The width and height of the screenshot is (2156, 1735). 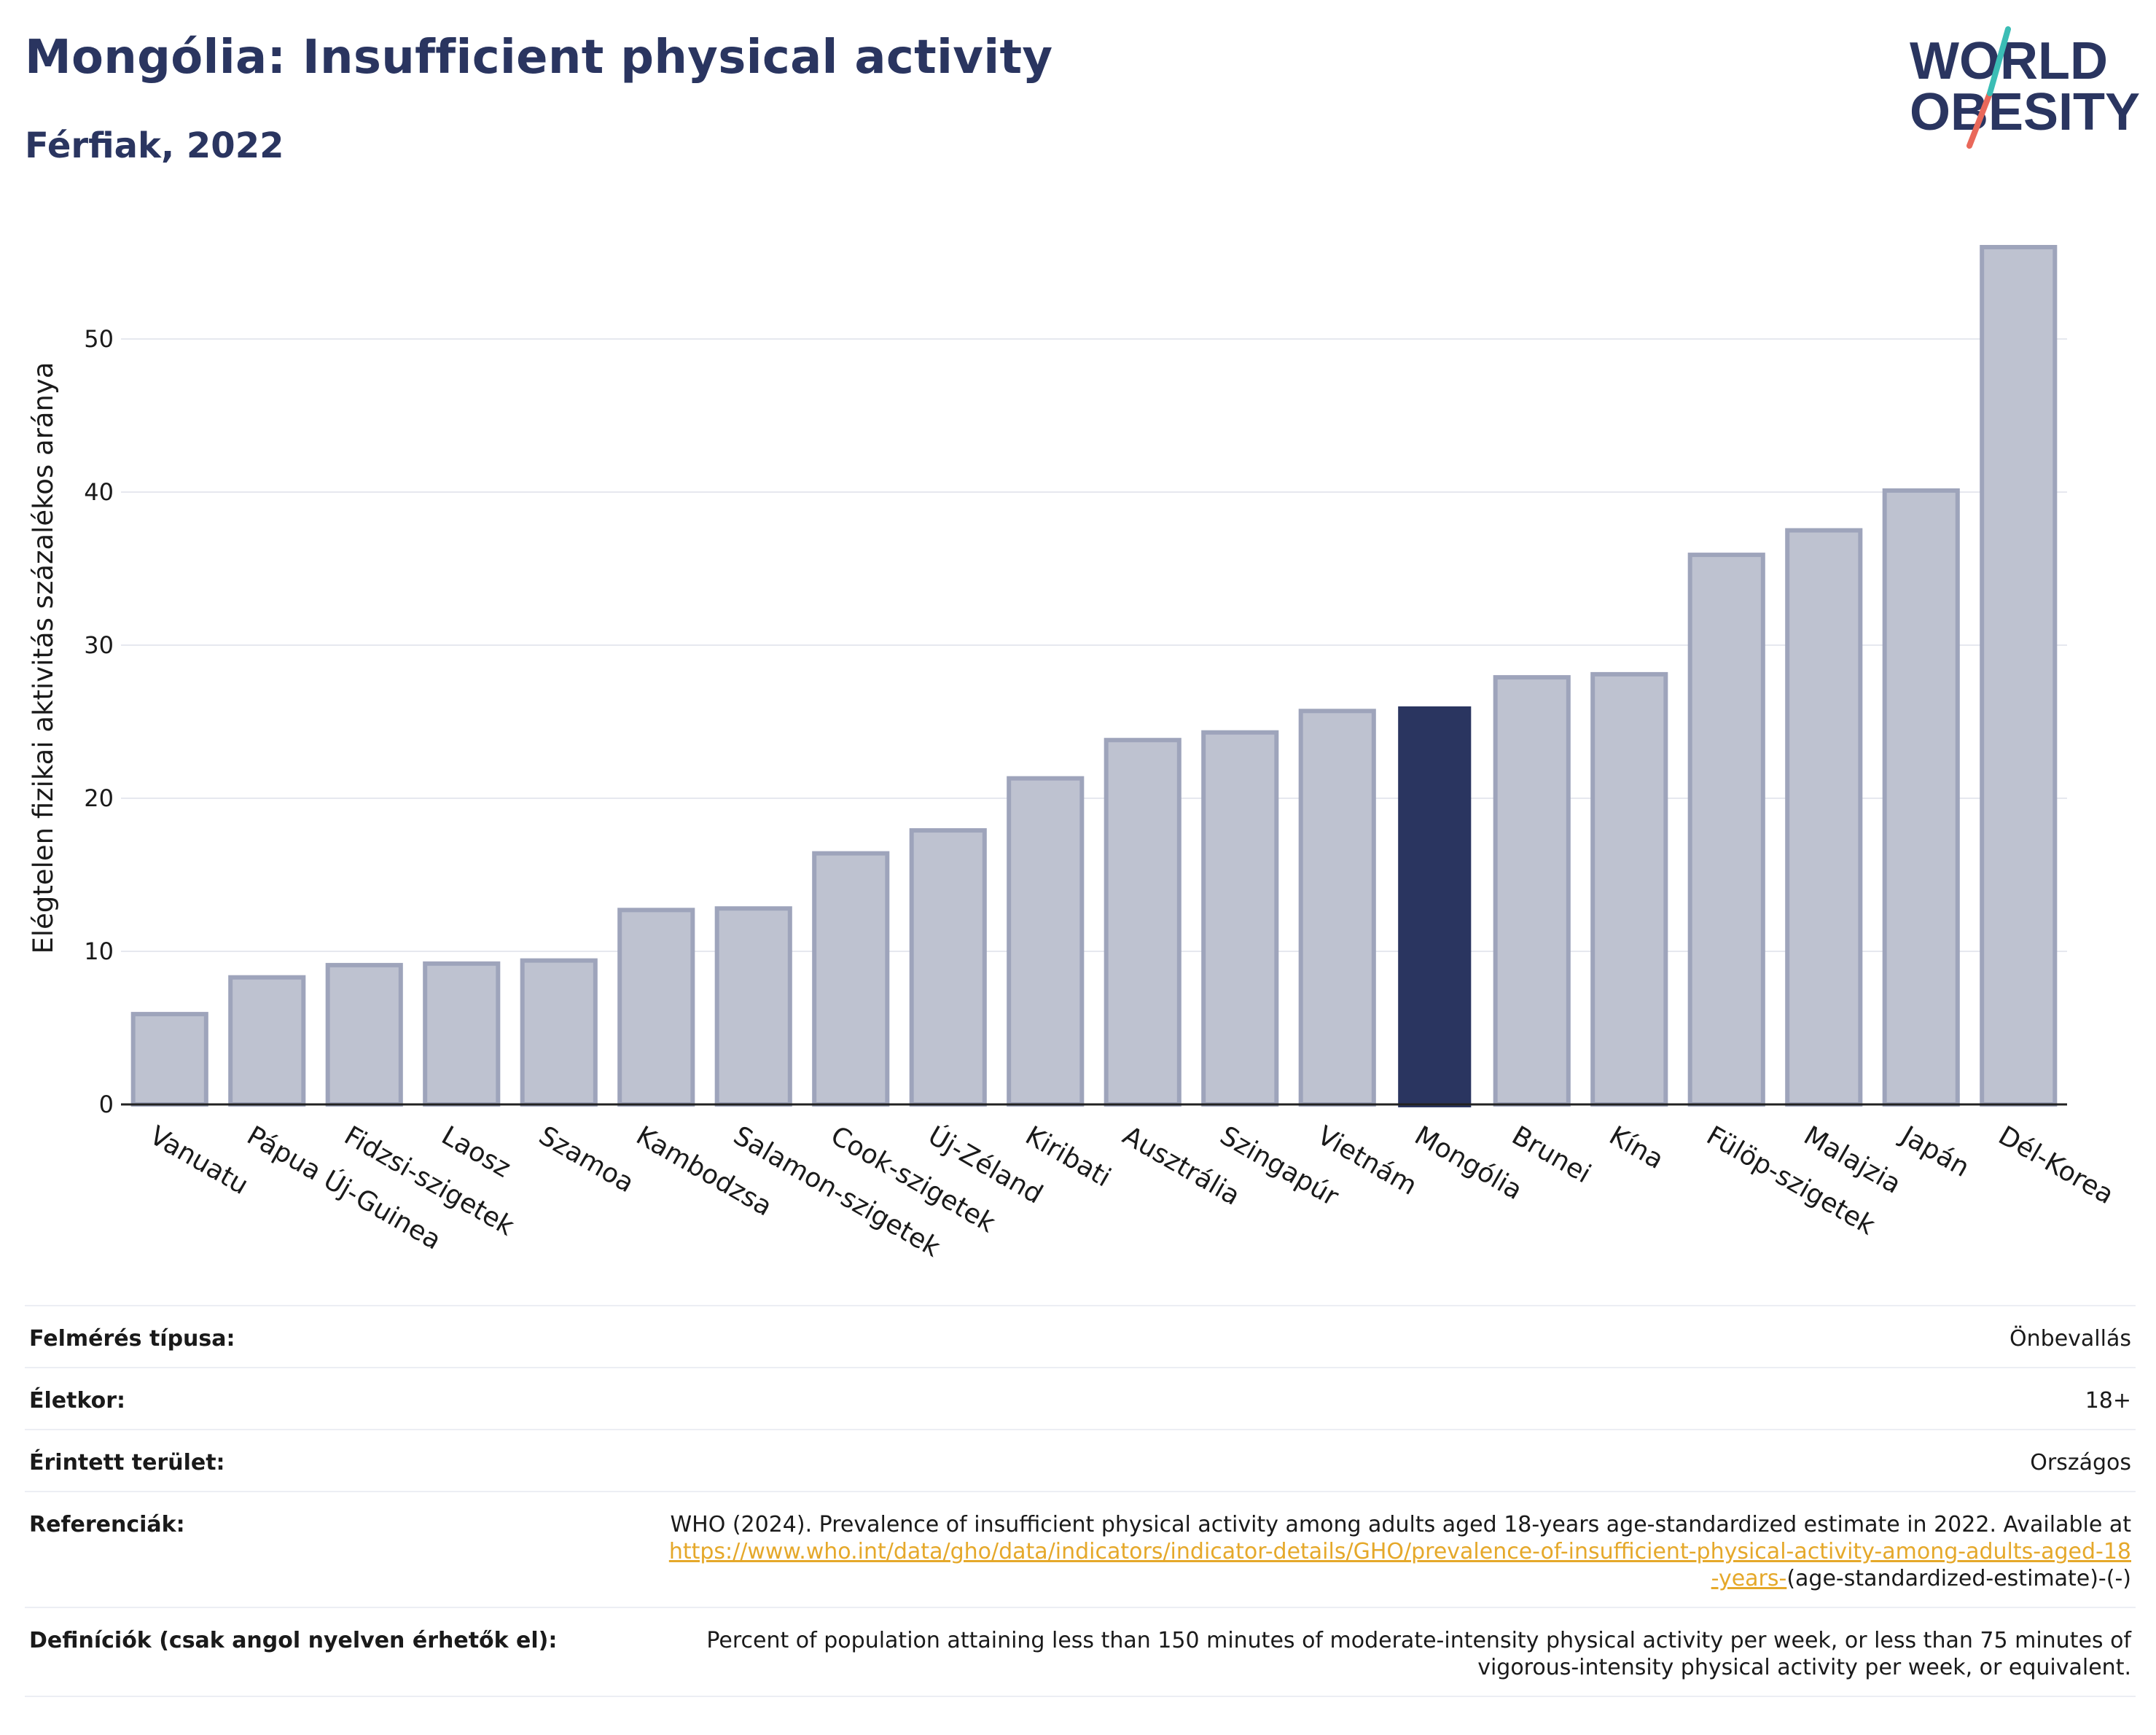 What do you see at coordinates (343, 1460) in the screenshot?
I see `info-row-2-label: Érintett terület:` at bounding box center [343, 1460].